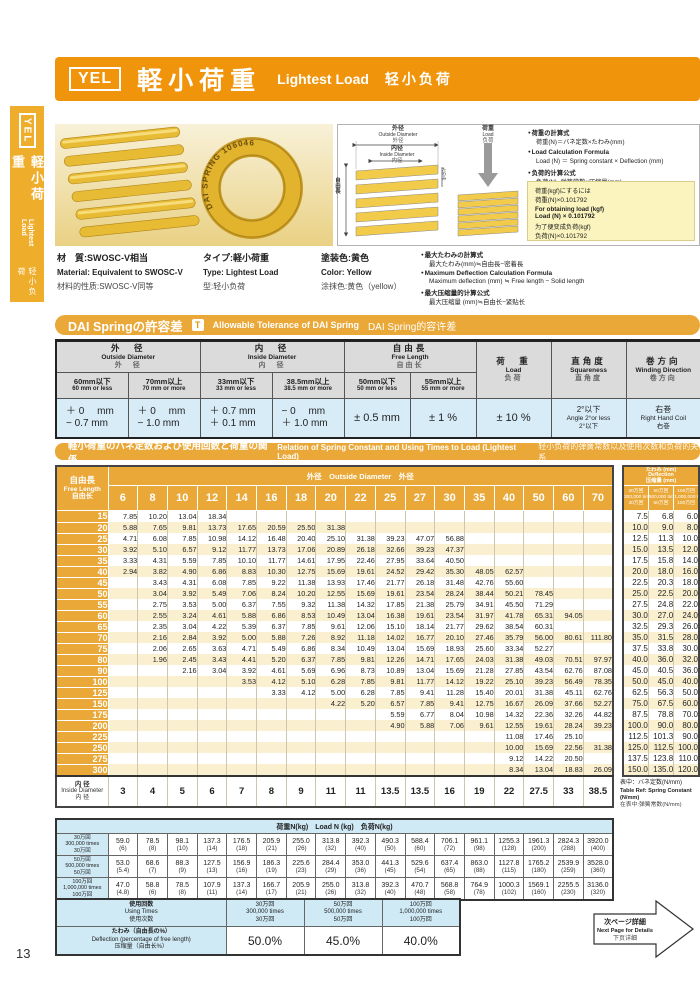 This screenshot has height=993, width=700. I want to click on od-column-header: 70, so click(598, 498).